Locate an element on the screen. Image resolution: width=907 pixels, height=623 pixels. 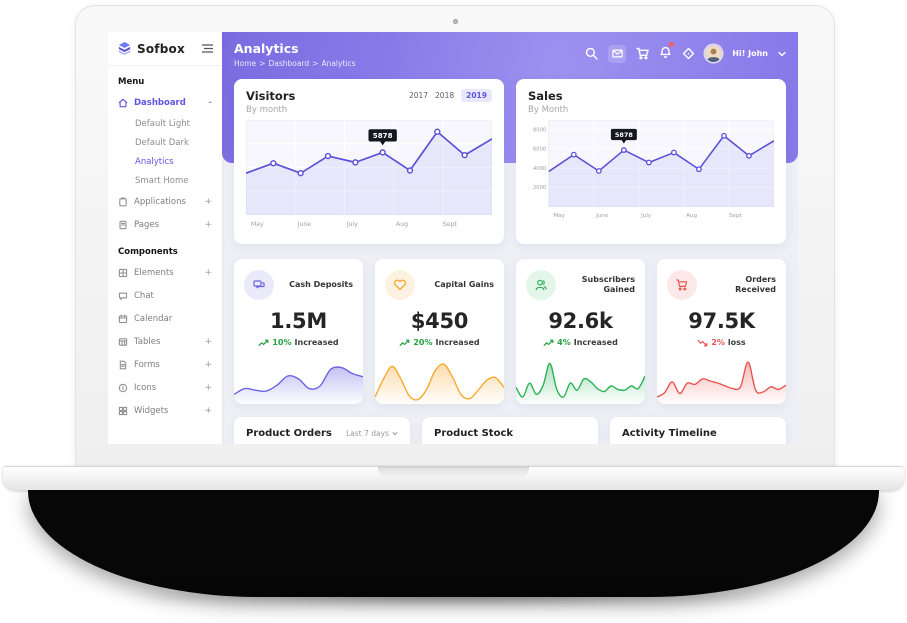
sales-title: Sales is located at coordinates (545, 96).